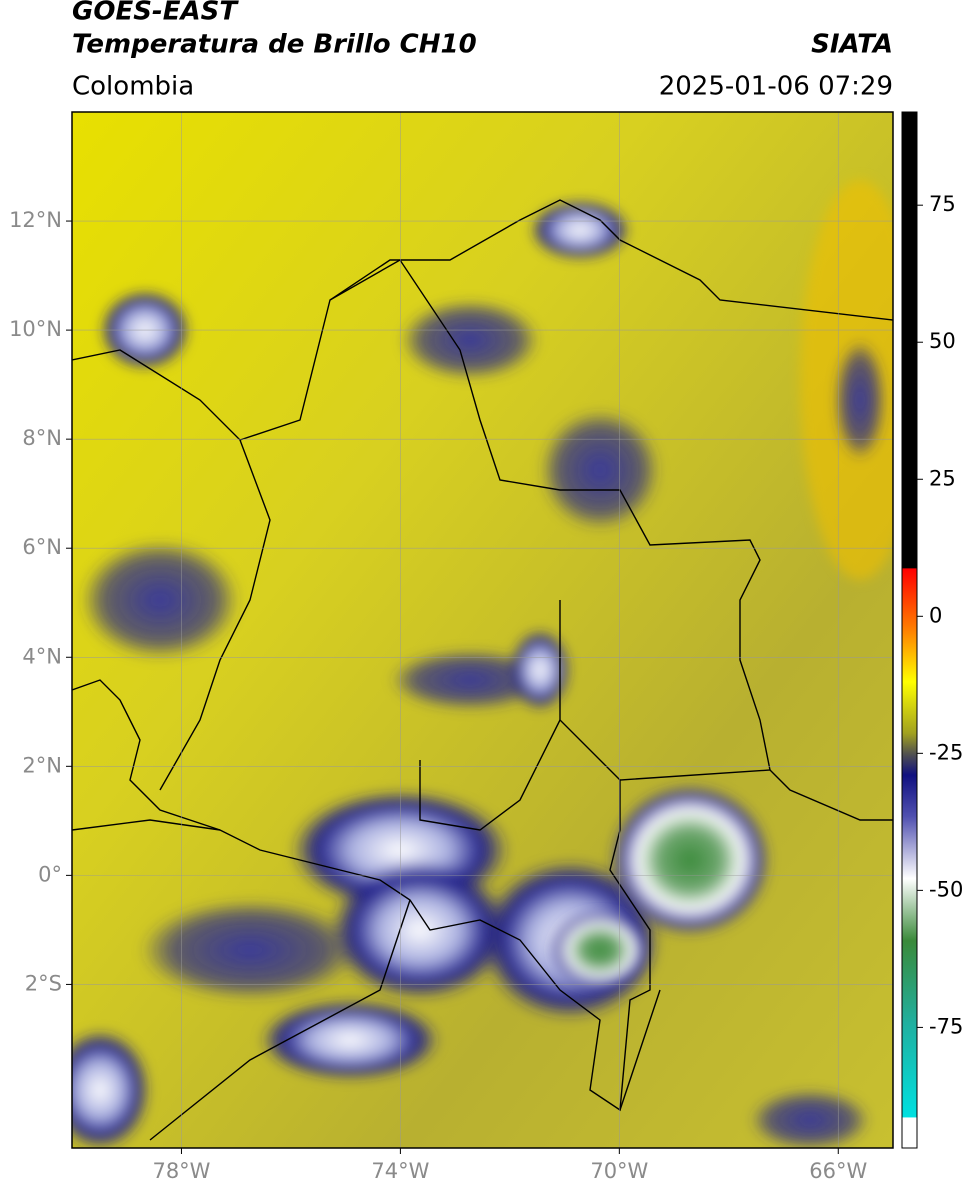 Image resolution: width=966 pixels, height=1190 pixels. Describe the element at coordinates (942, 478) in the screenshot. I see `colorbar-tick-label: 25` at that location.